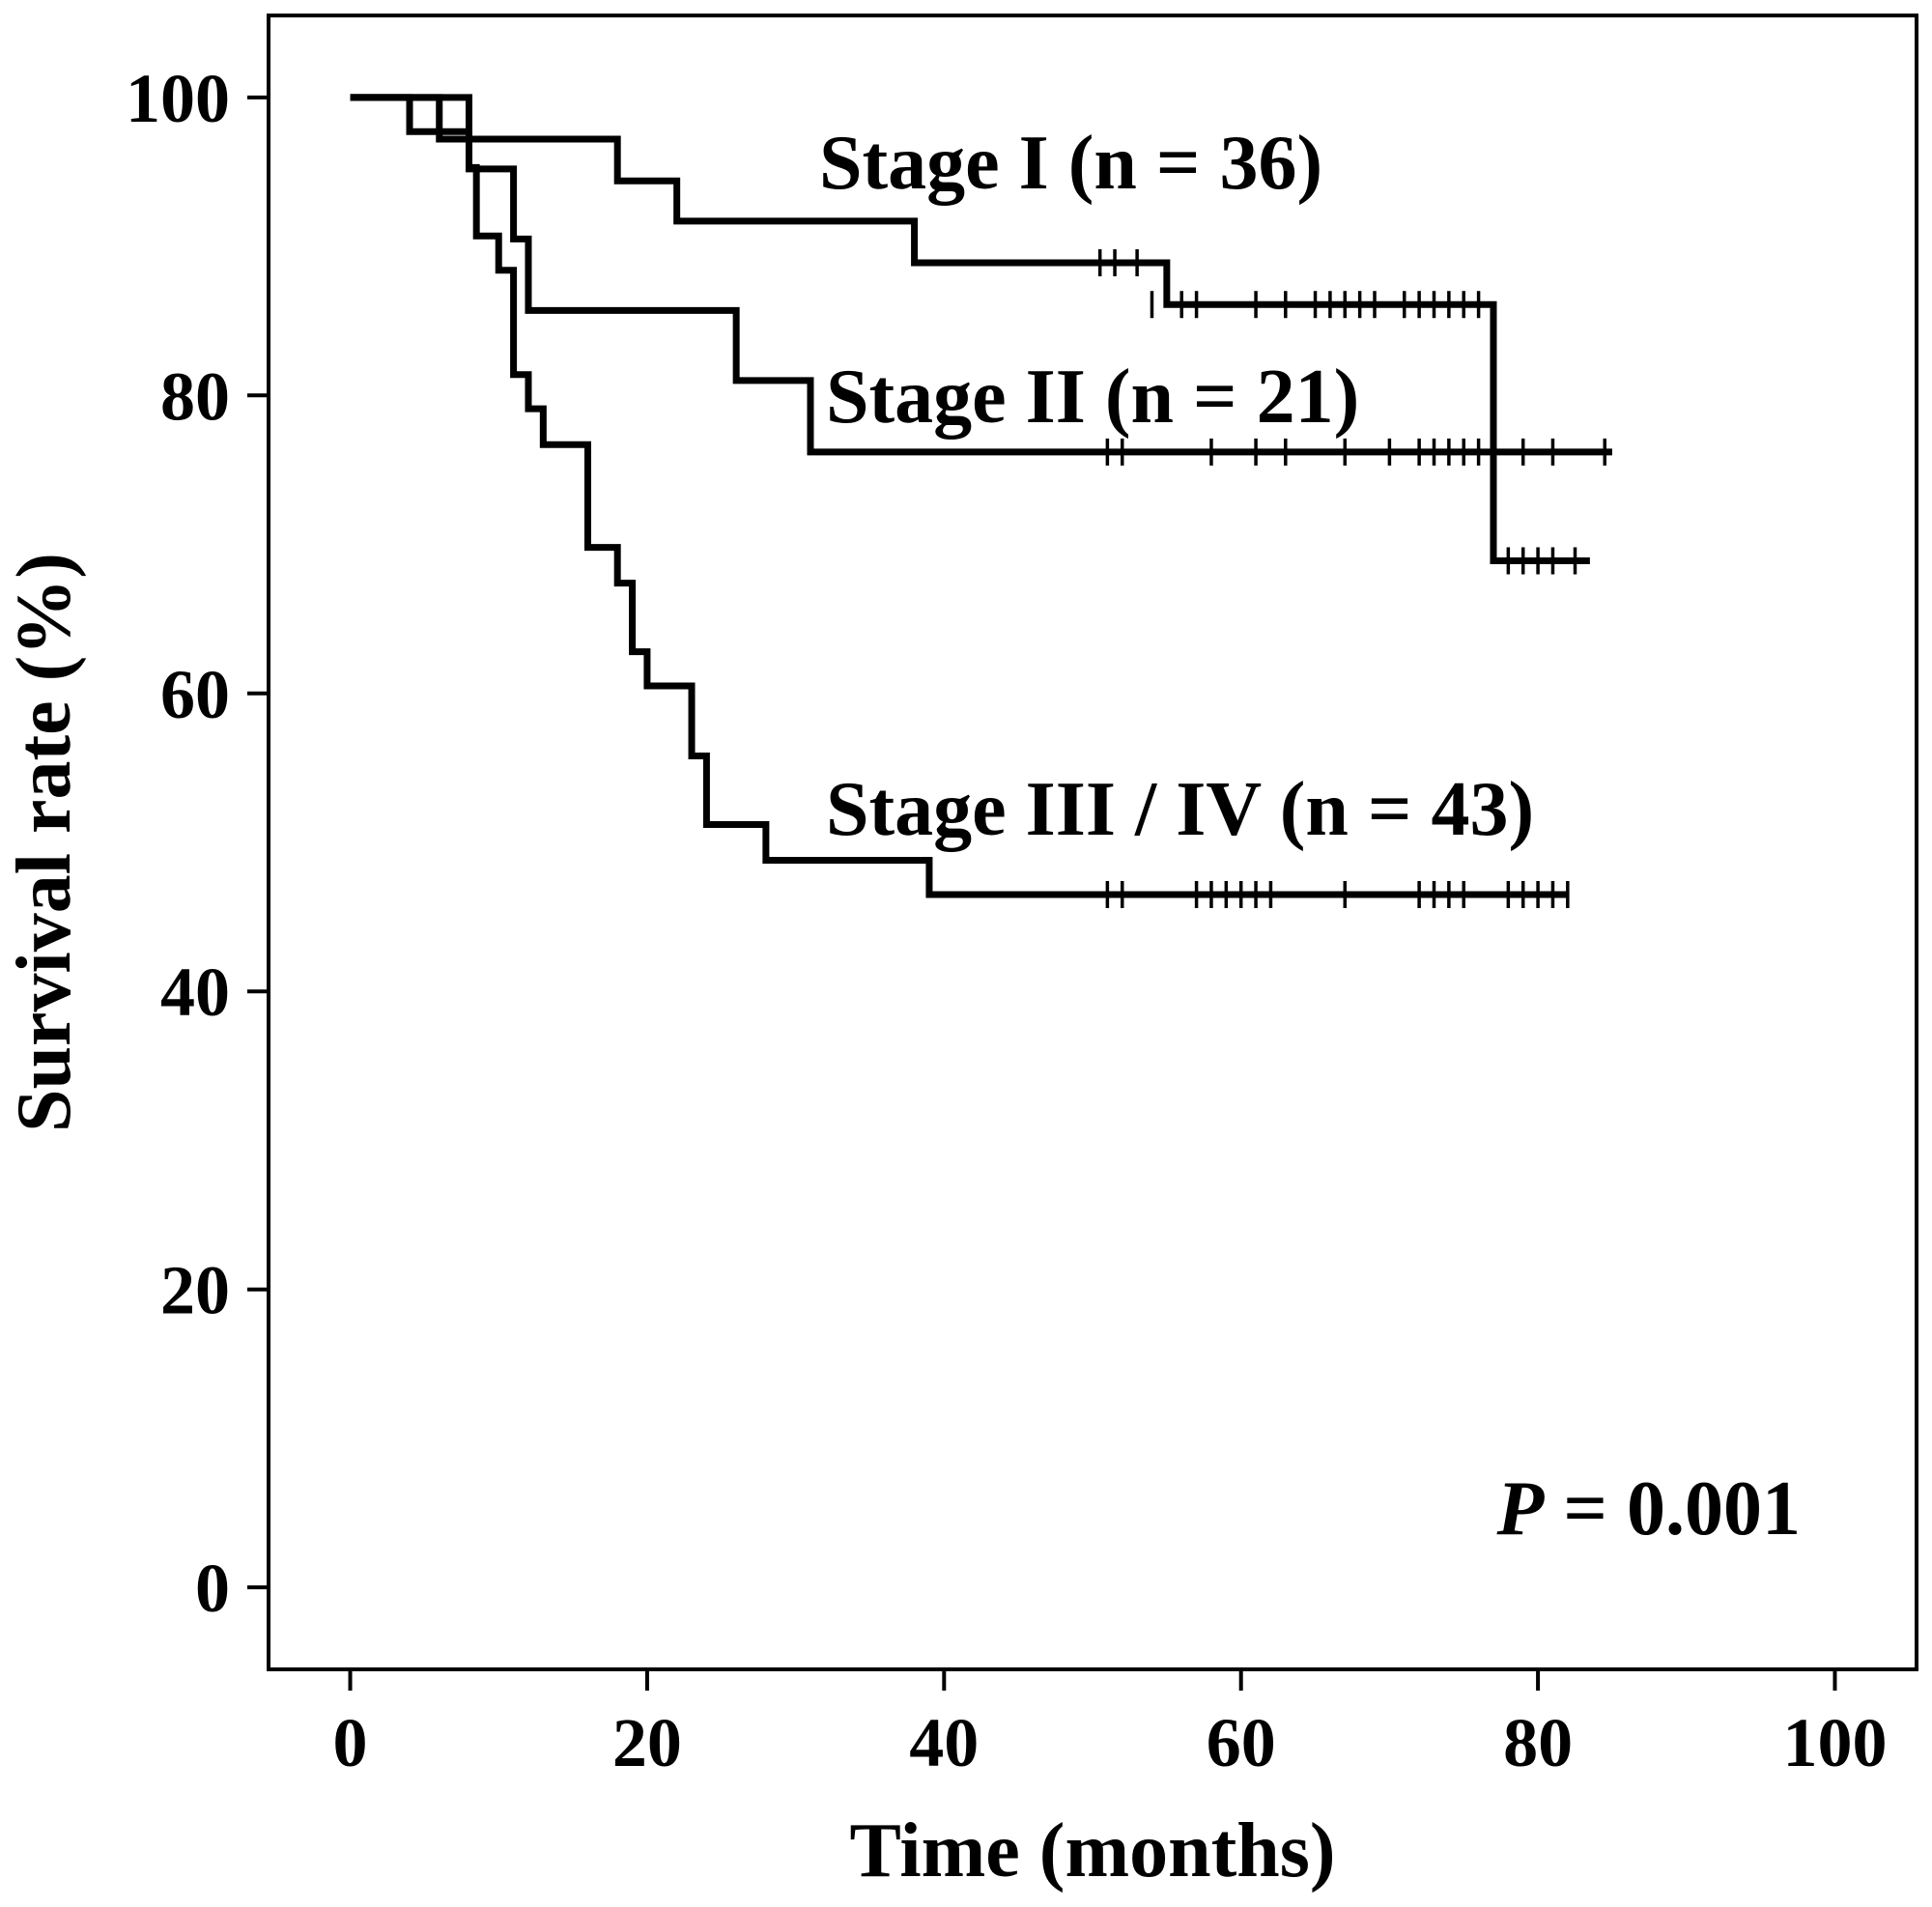  I want to click on x-tick-label: 40, so click(944, 1742).